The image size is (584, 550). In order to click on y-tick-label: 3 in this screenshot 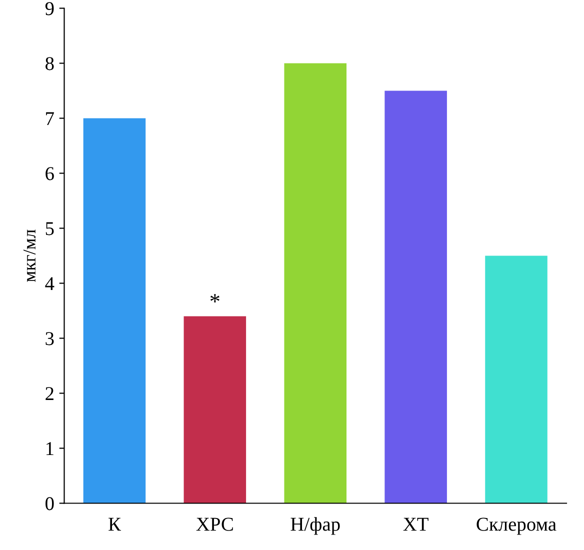, I will do `click(50, 339)`.